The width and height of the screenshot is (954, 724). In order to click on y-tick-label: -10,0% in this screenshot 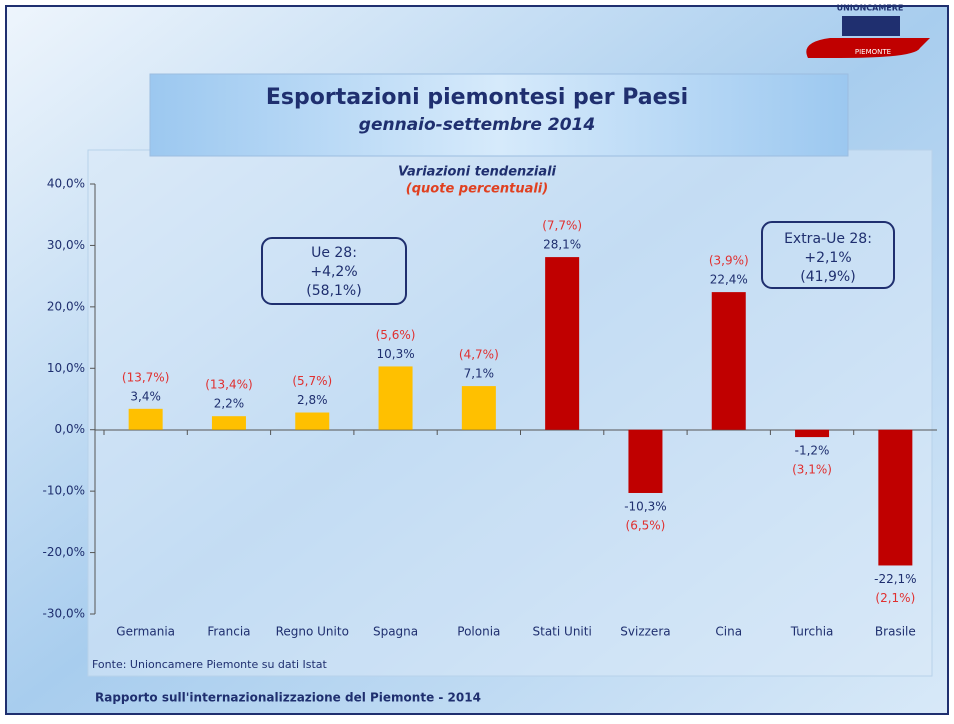, I will do `click(64, 491)`.